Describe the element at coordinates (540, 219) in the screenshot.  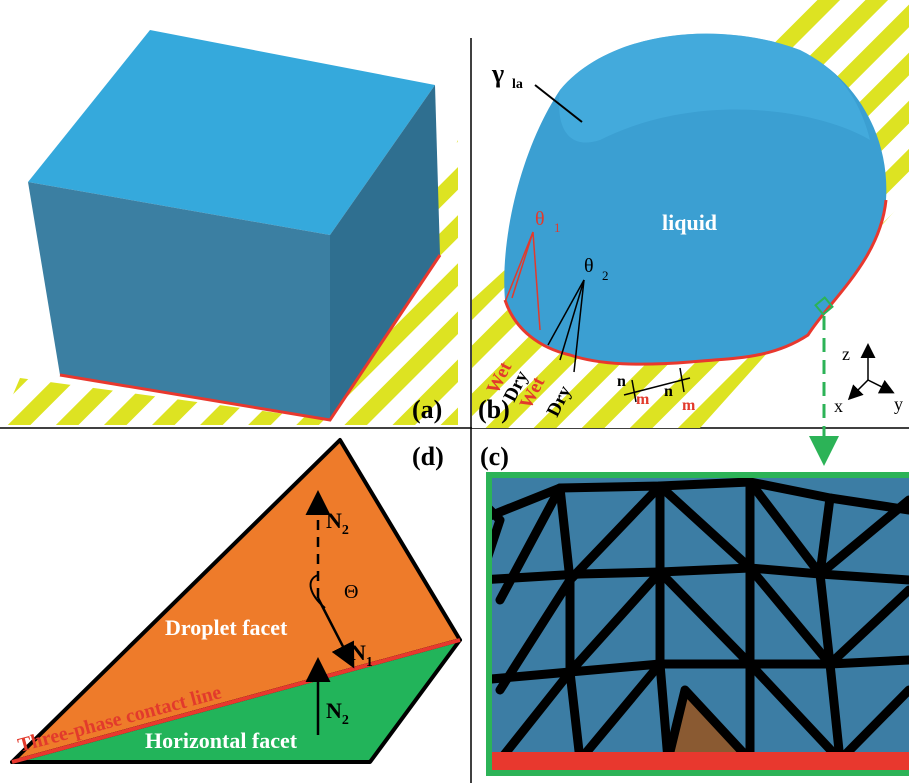
I see `theta1-symbol: θ` at that location.